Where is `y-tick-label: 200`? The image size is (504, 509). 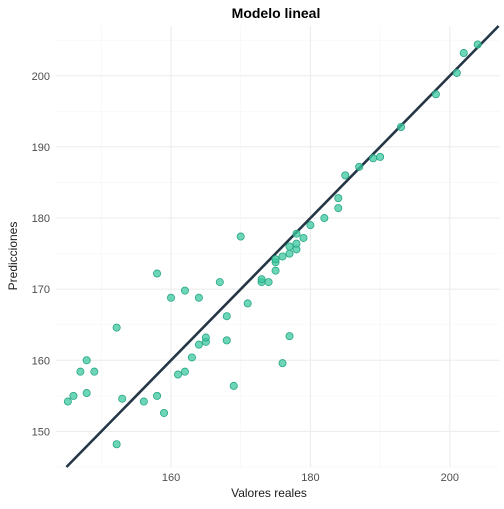 y-tick-label: 200 is located at coordinates (41, 77).